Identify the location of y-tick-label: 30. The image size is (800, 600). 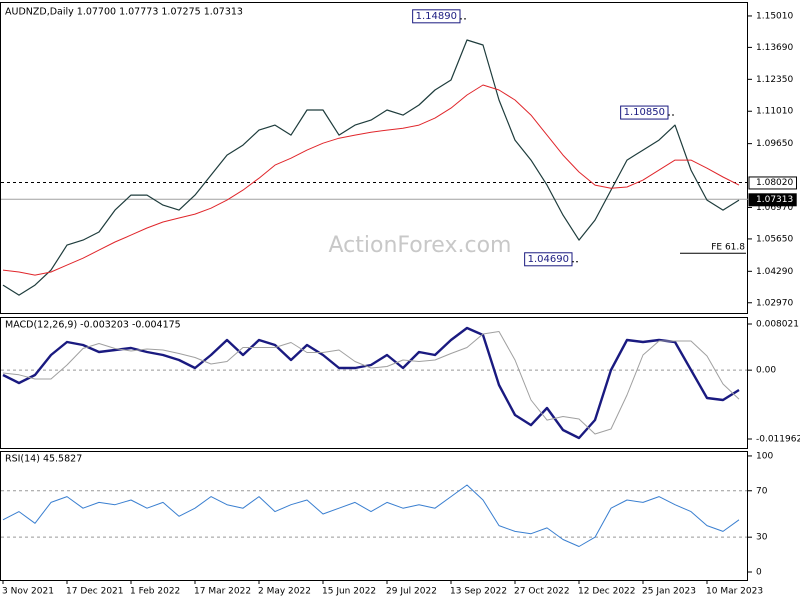
(762, 538).